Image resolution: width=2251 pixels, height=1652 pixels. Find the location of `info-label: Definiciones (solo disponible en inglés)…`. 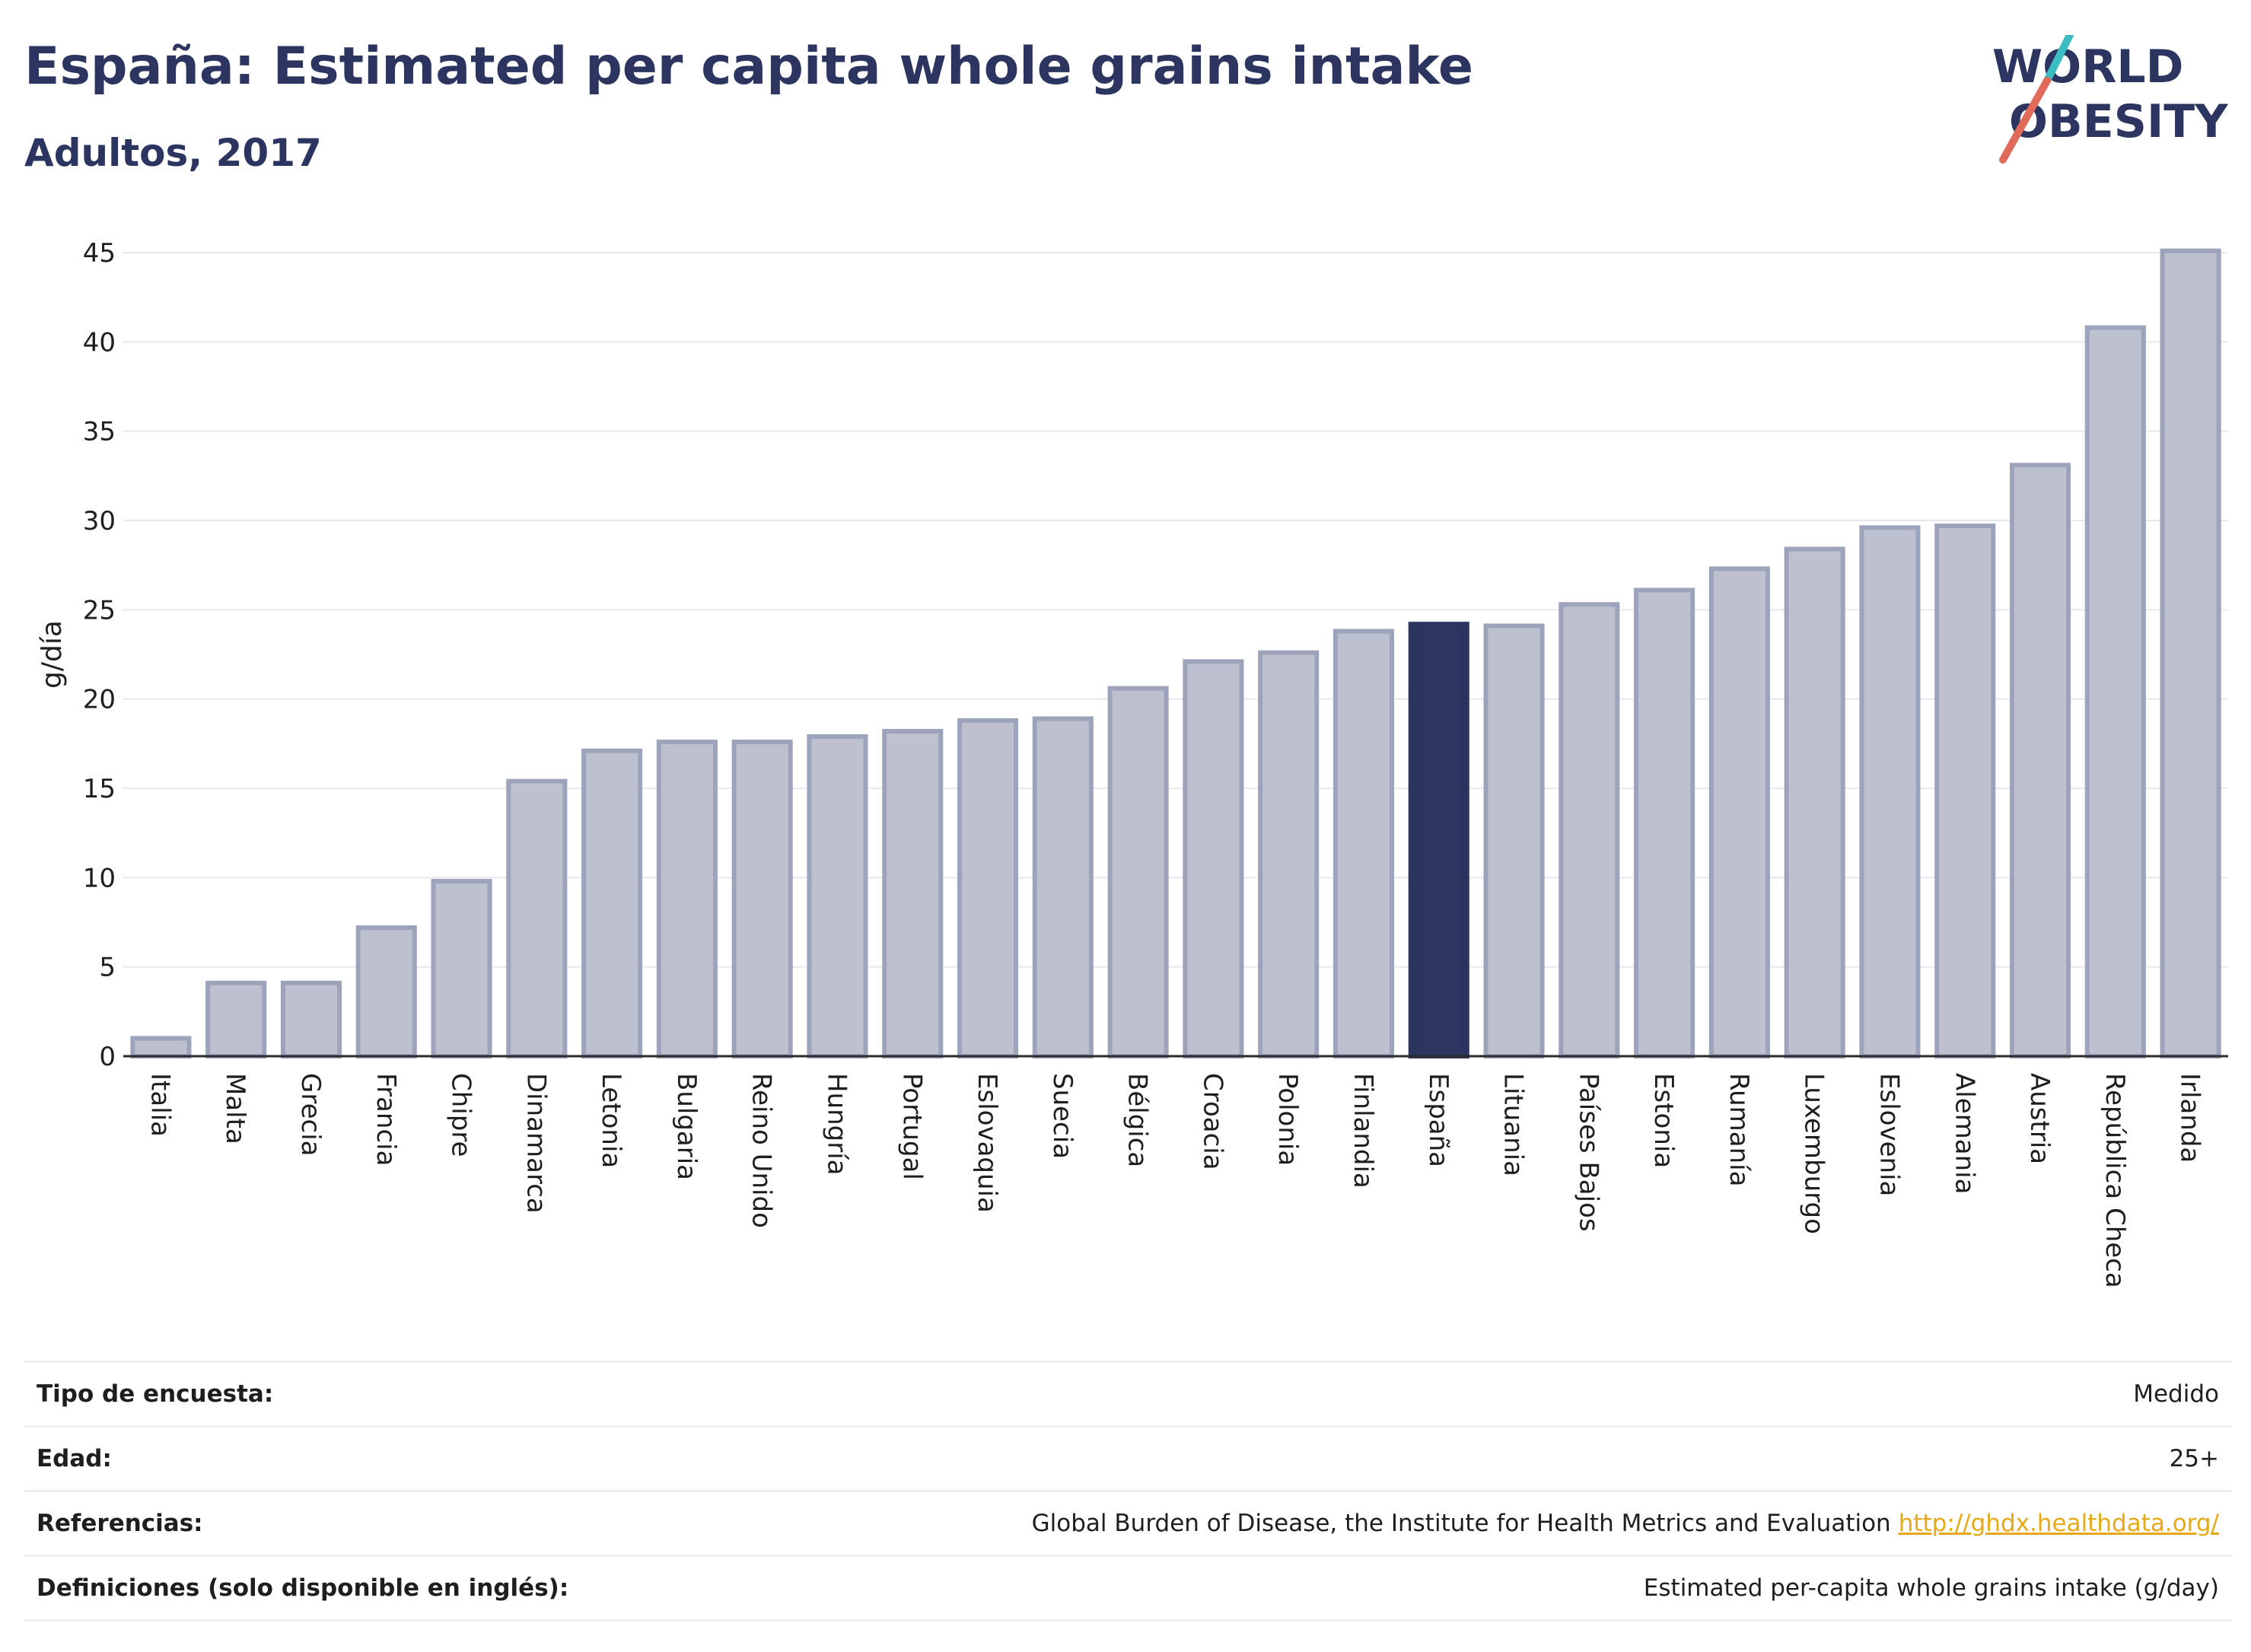

info-label: Definiciones (solo disponible en inglés)… is located at coordinates (303, 1588).